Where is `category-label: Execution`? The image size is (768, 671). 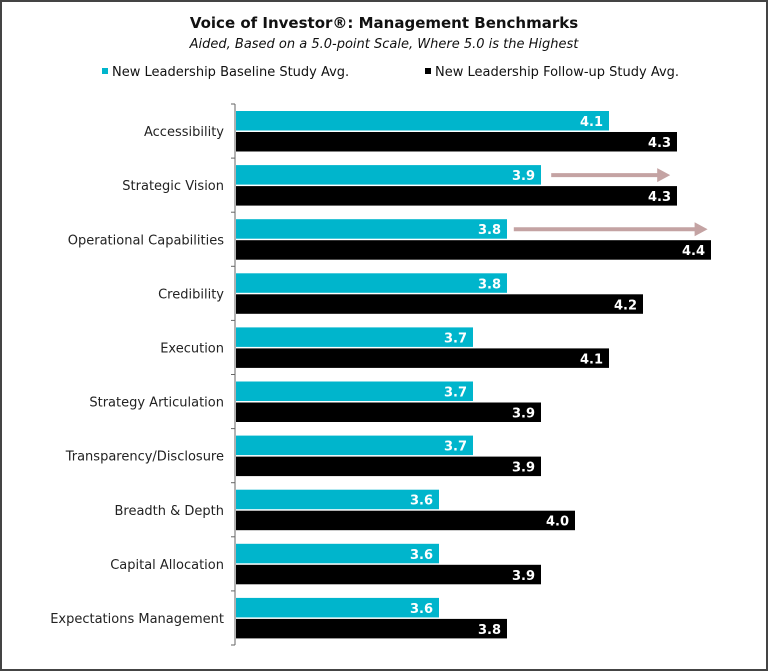
category-label: Execution is located at coordinates (192, 348).